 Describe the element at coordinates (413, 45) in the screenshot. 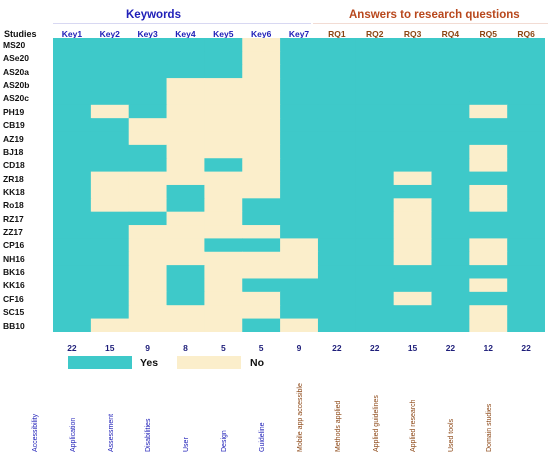

I see `cell-ms20-rq3` at that location.